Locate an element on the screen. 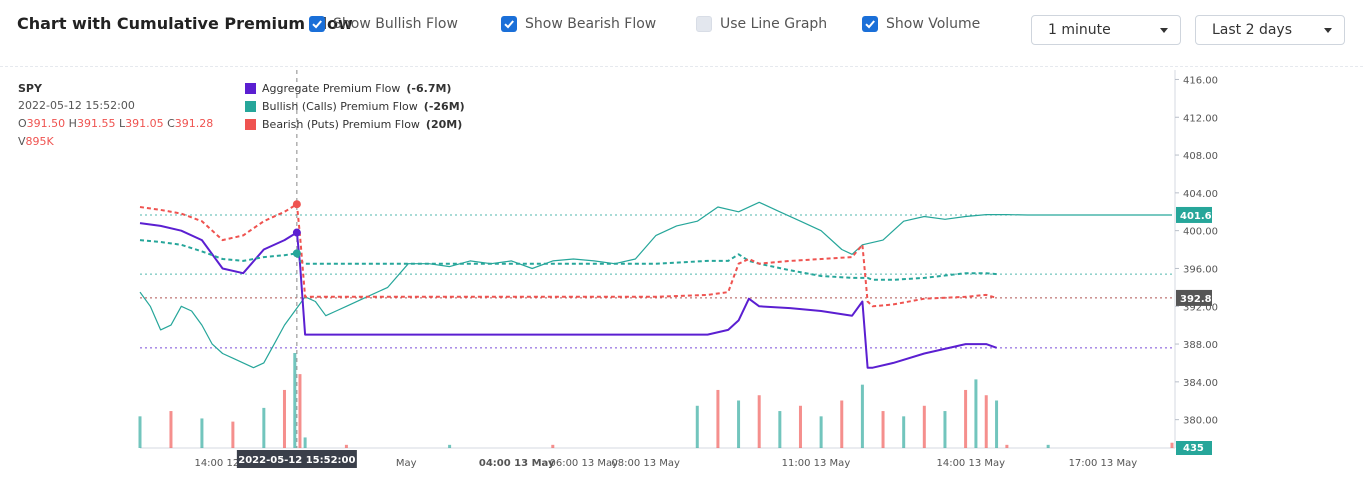  x-tick-label: 14:00 12 May is located at coordinates (228, 463).